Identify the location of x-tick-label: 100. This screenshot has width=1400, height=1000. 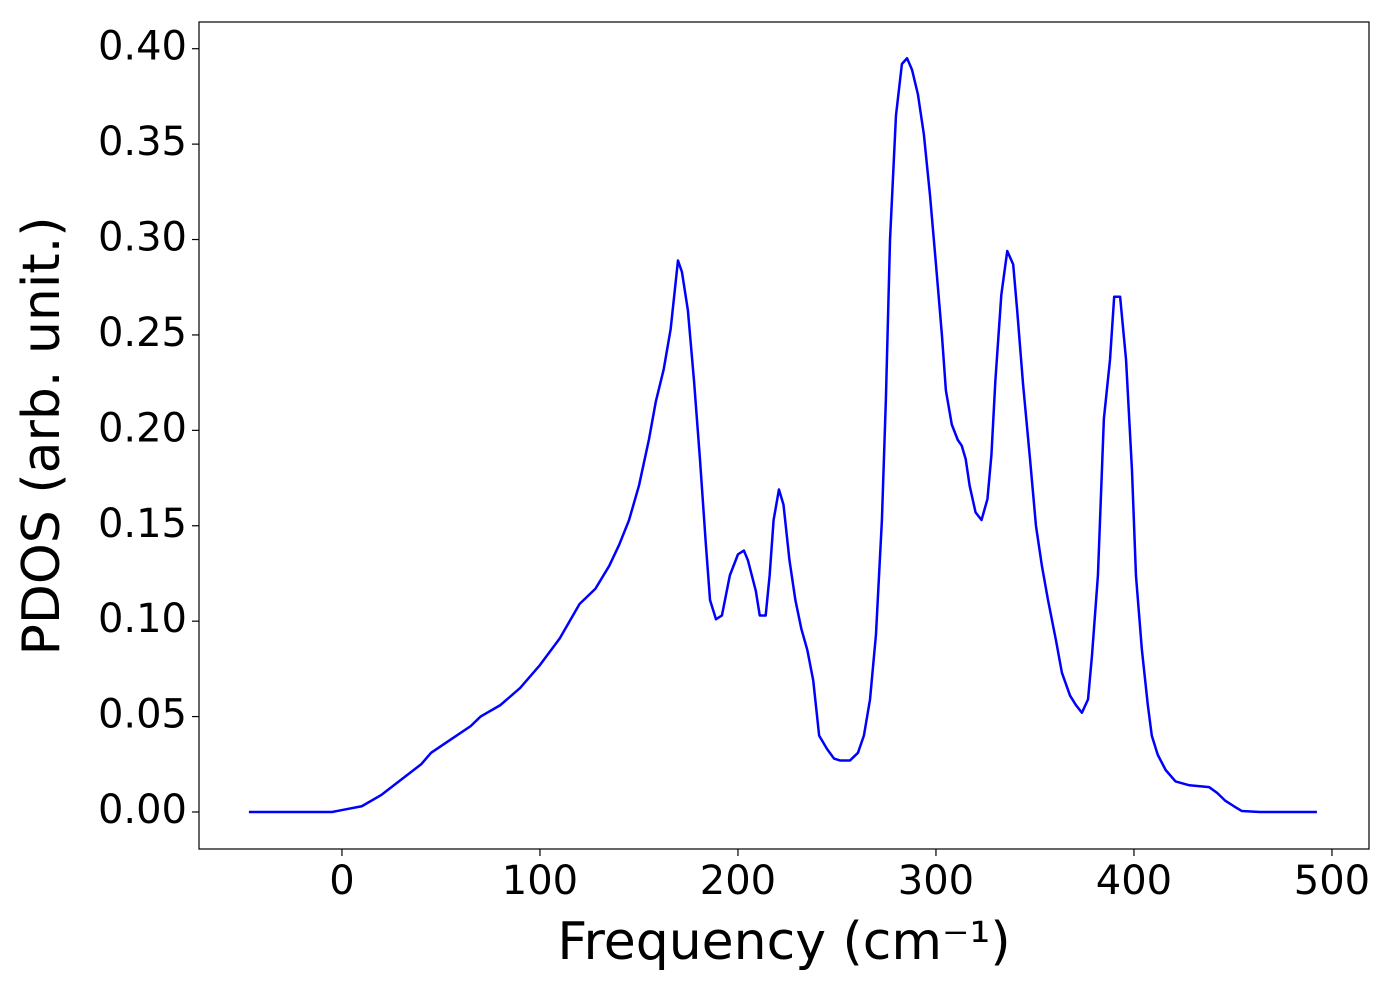
(540, 881).